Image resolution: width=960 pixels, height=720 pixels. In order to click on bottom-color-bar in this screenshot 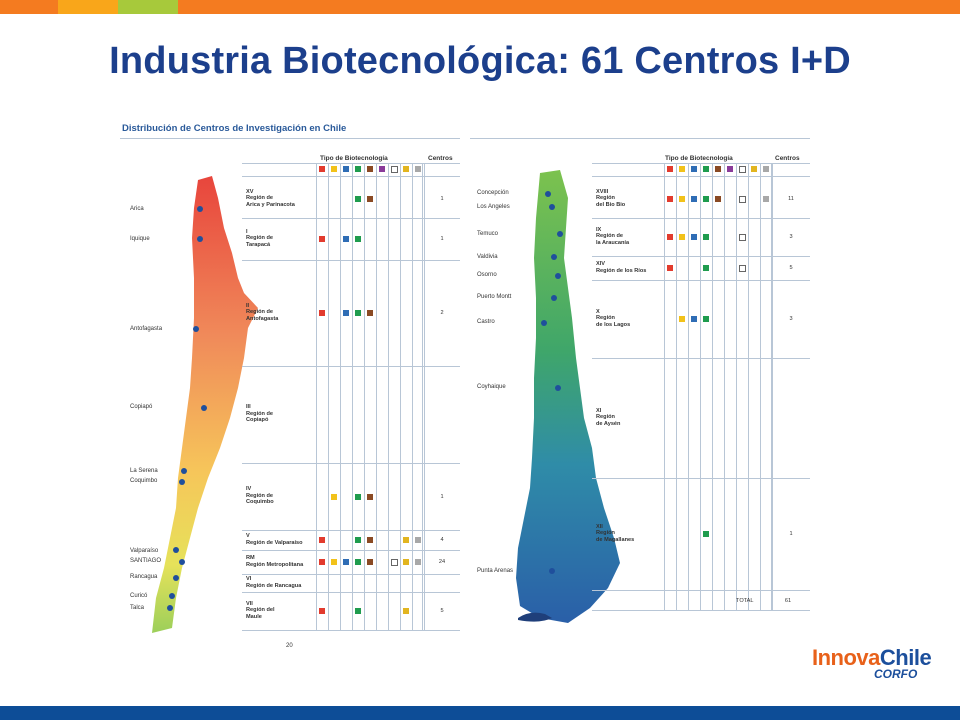, I will do `click(480, 713)`.